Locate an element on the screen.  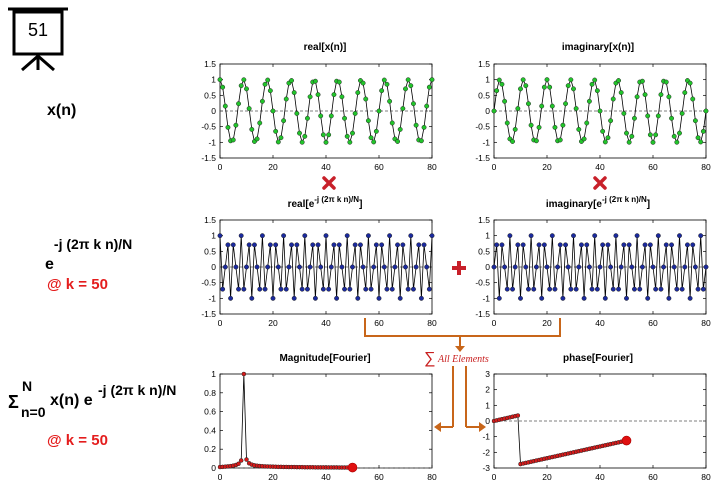
y-tick-label: 2 is located at coordinates (487, 390).